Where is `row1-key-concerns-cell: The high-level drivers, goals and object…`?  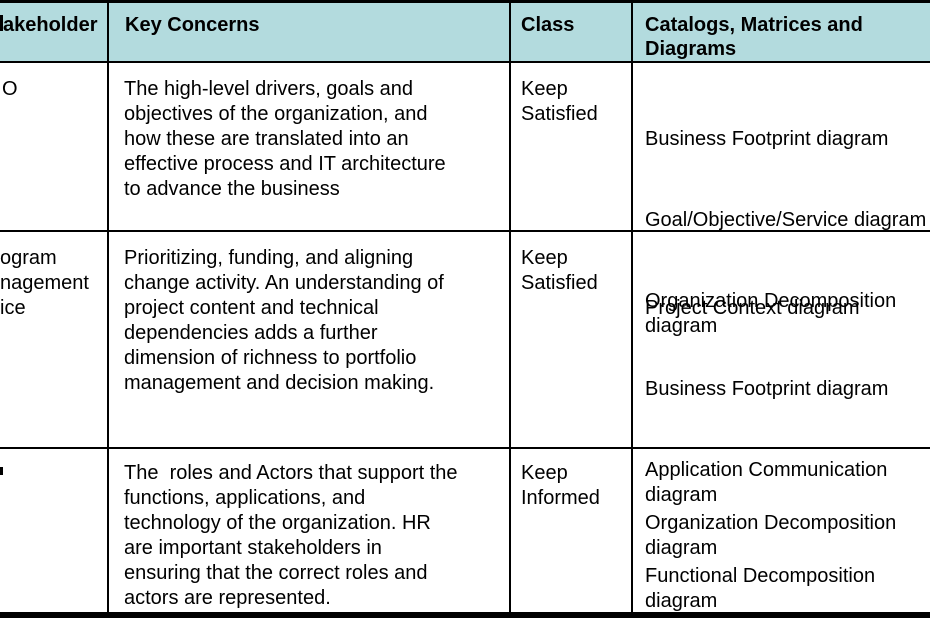 row1-key-concerns-cell: The high-level drivers, goals and object… is located at coordinates (285, 139).